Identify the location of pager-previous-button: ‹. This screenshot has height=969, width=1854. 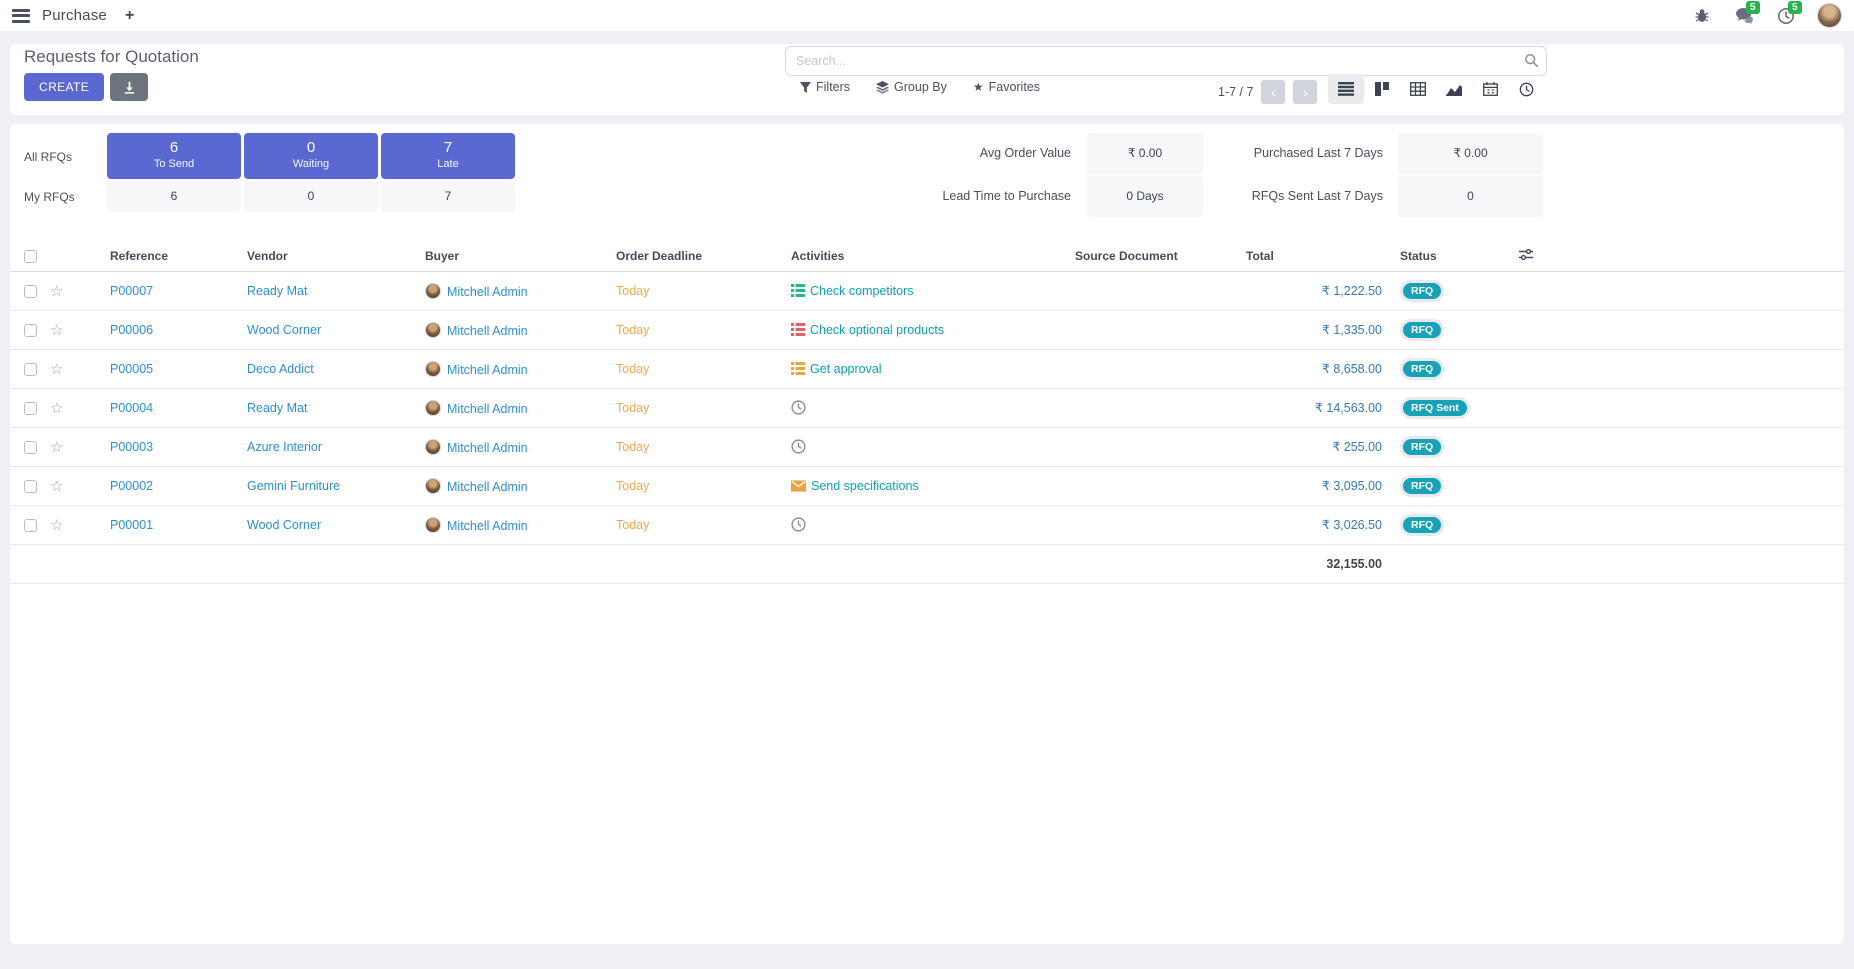
(1273, 92).